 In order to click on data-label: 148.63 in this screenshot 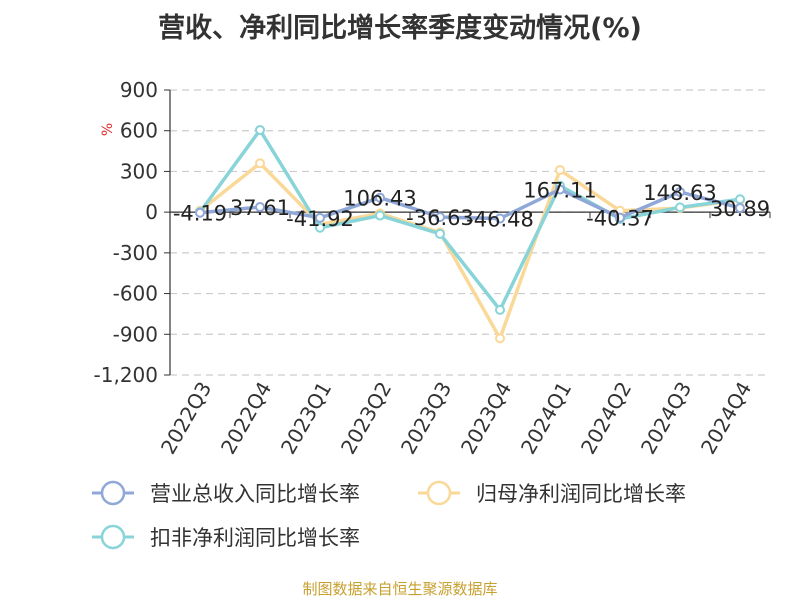, I will do `click(679, 193)`.